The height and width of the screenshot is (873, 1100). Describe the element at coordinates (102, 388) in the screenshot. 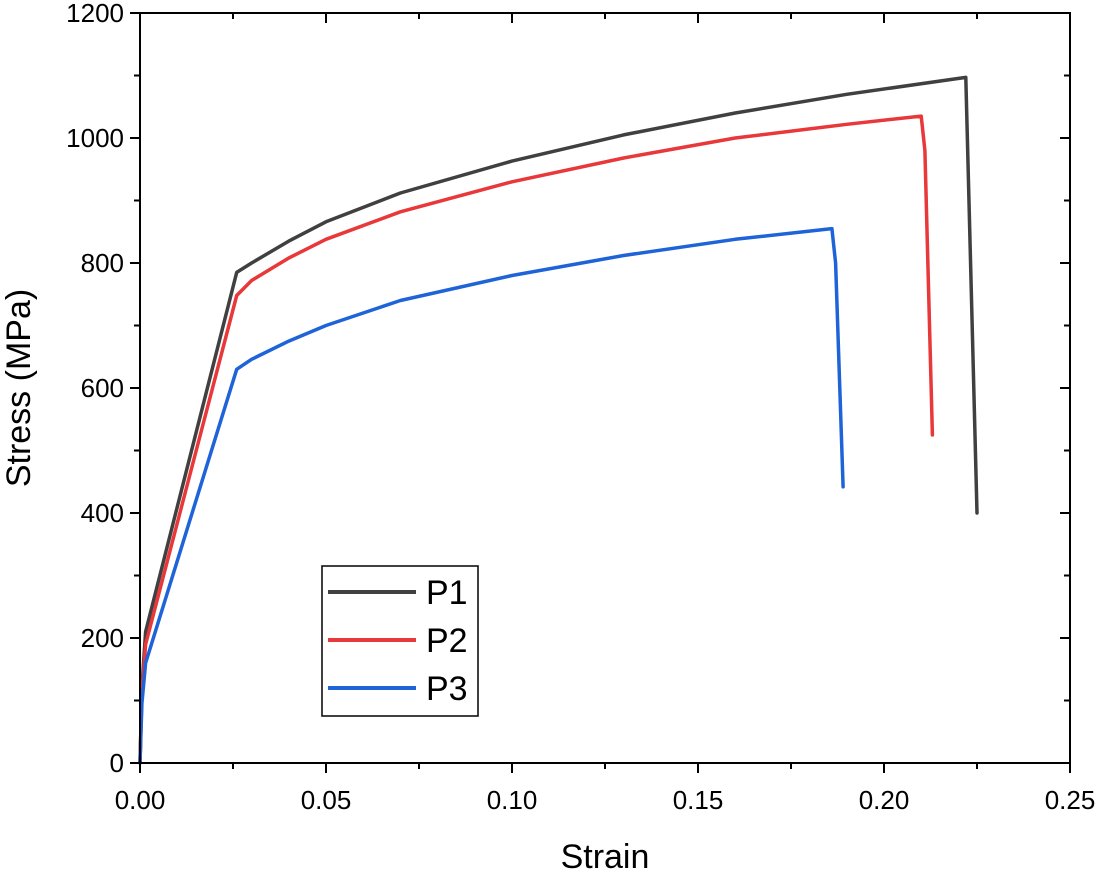

I see `y-tick-label: 600` at that location.